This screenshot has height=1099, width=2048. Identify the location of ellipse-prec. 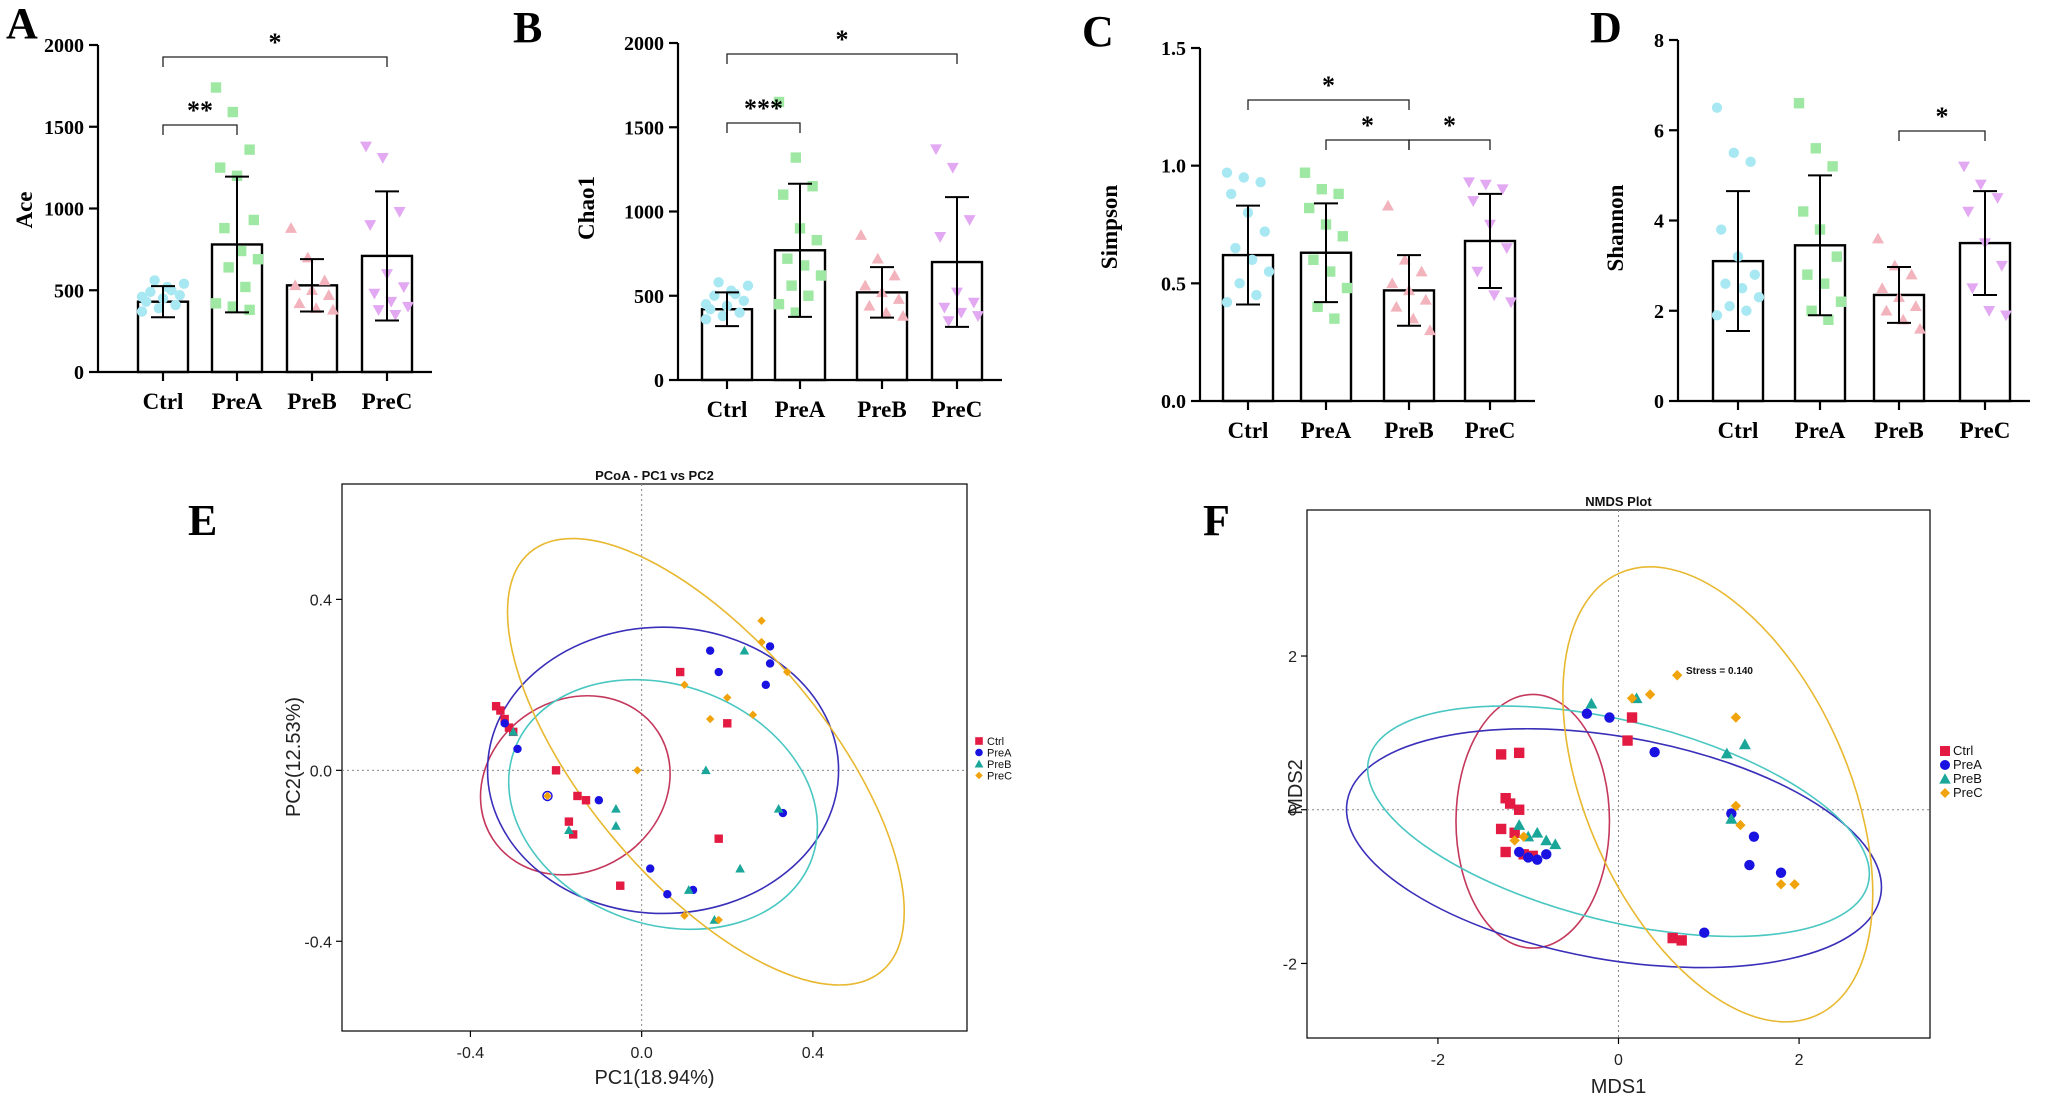
(1718, 794).